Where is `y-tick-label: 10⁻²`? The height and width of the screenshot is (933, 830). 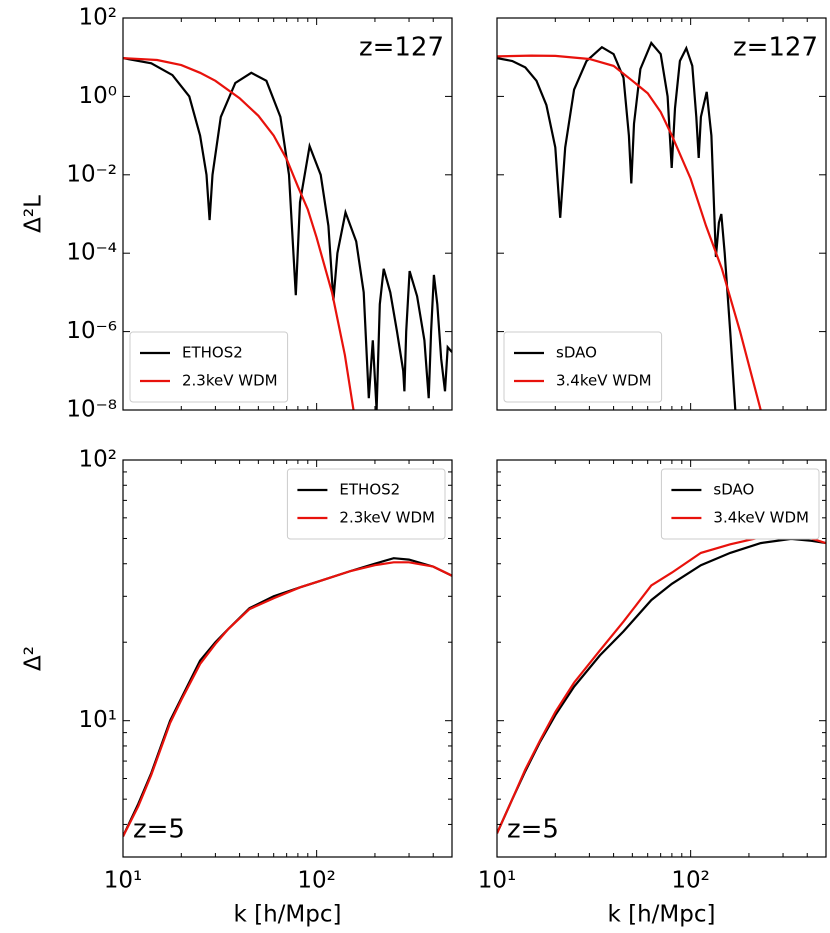 y-tick-label: 10⁻² is located at coordinates (91, 174).